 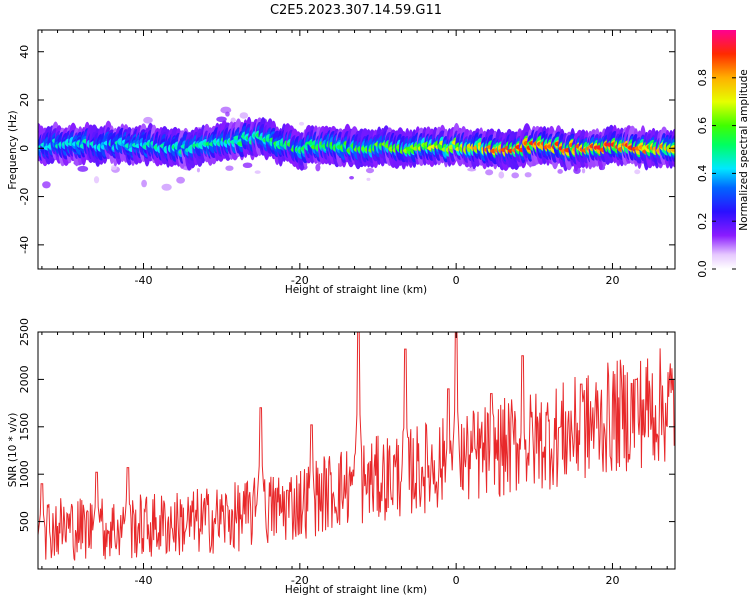 What do you see at coordinates (24, 52) in the screenshot?
I see `spectrogram-y-tick-label: 40` at bounding box center [24, 52].